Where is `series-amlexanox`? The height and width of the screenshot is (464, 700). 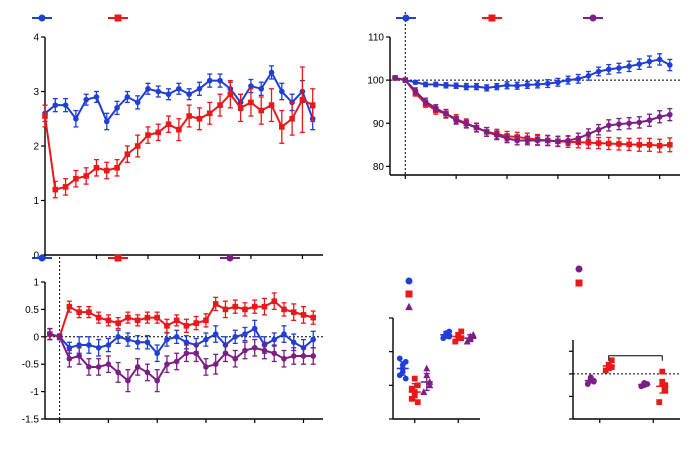 series-amlexanox is located at coordinates (436, 367).